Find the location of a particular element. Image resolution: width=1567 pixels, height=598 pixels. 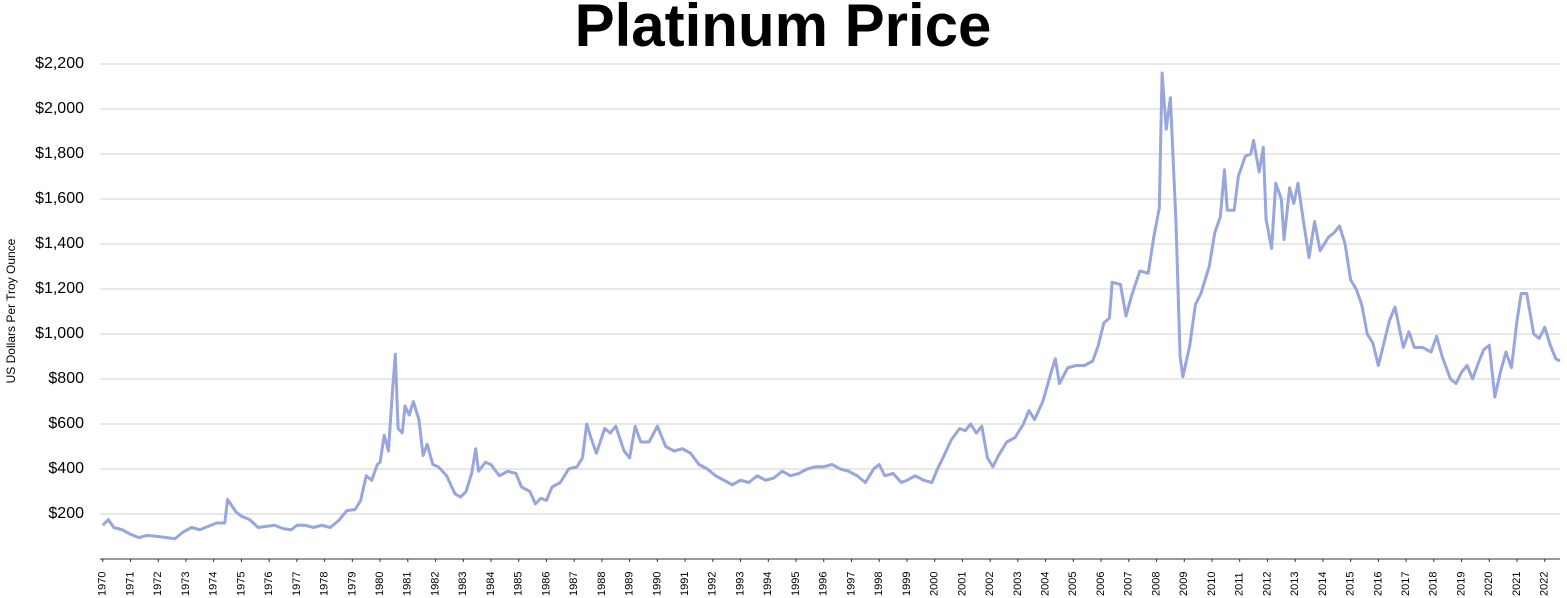

x-tick-label: 2019 is located at coordinates (1461, 584).